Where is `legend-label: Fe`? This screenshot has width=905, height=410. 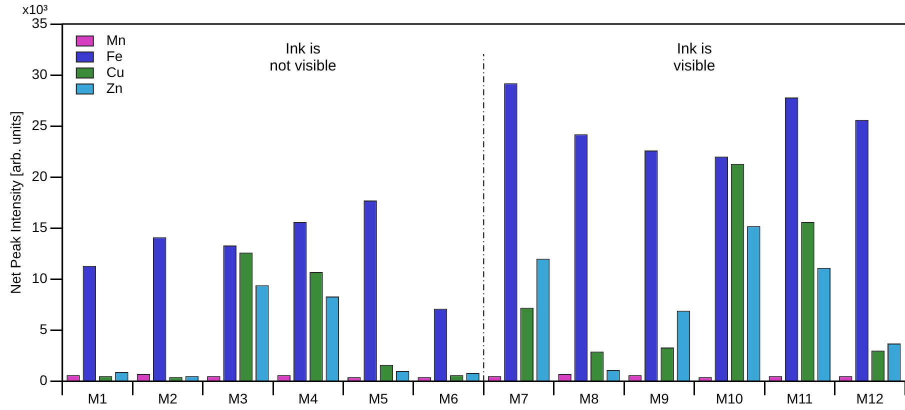 legend-label: Fe is located at coordinates (114, 56).